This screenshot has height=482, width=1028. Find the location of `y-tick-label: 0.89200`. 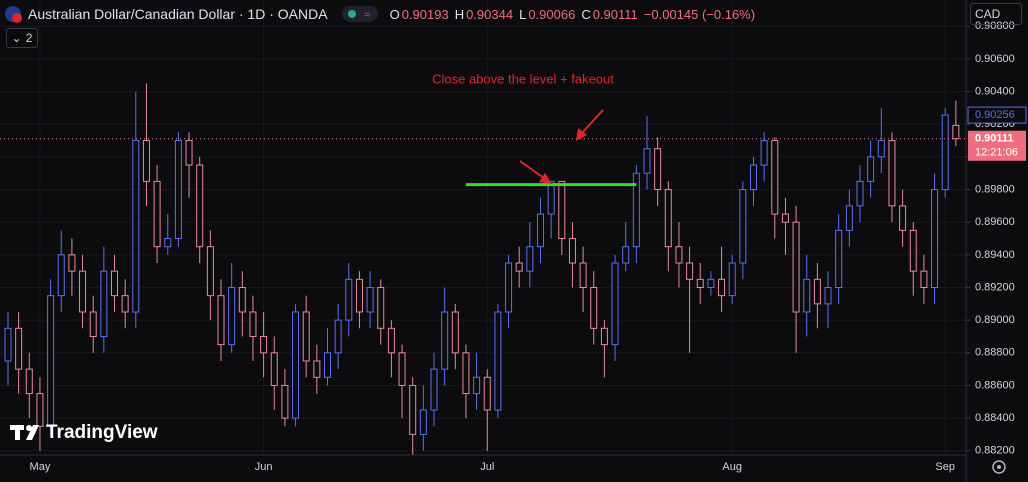

y-tick-label: 0.89200 is located at coordinates (995, 287).